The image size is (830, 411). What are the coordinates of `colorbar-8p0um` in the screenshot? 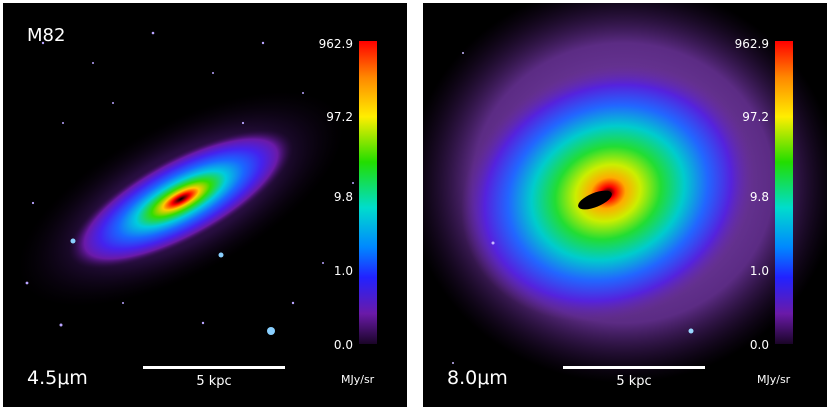 It's located at (784, 192).